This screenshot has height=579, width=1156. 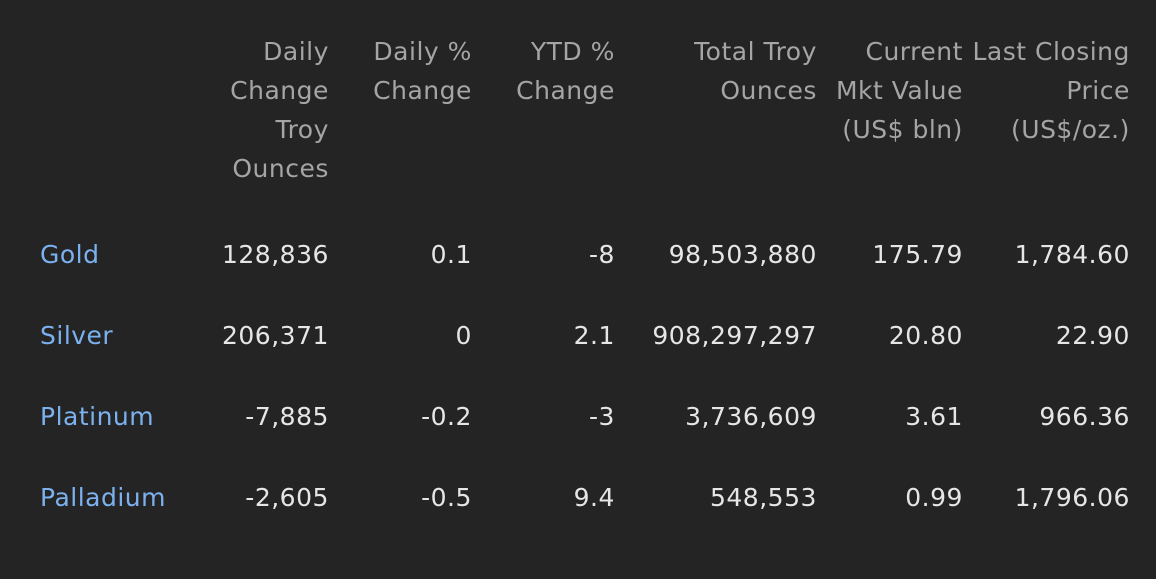 What do you see at coordinates (565, 71) in the screenshot?
I see `column-header-ytd-pct-change: YTD % Change` at bounding box center [565, 71].